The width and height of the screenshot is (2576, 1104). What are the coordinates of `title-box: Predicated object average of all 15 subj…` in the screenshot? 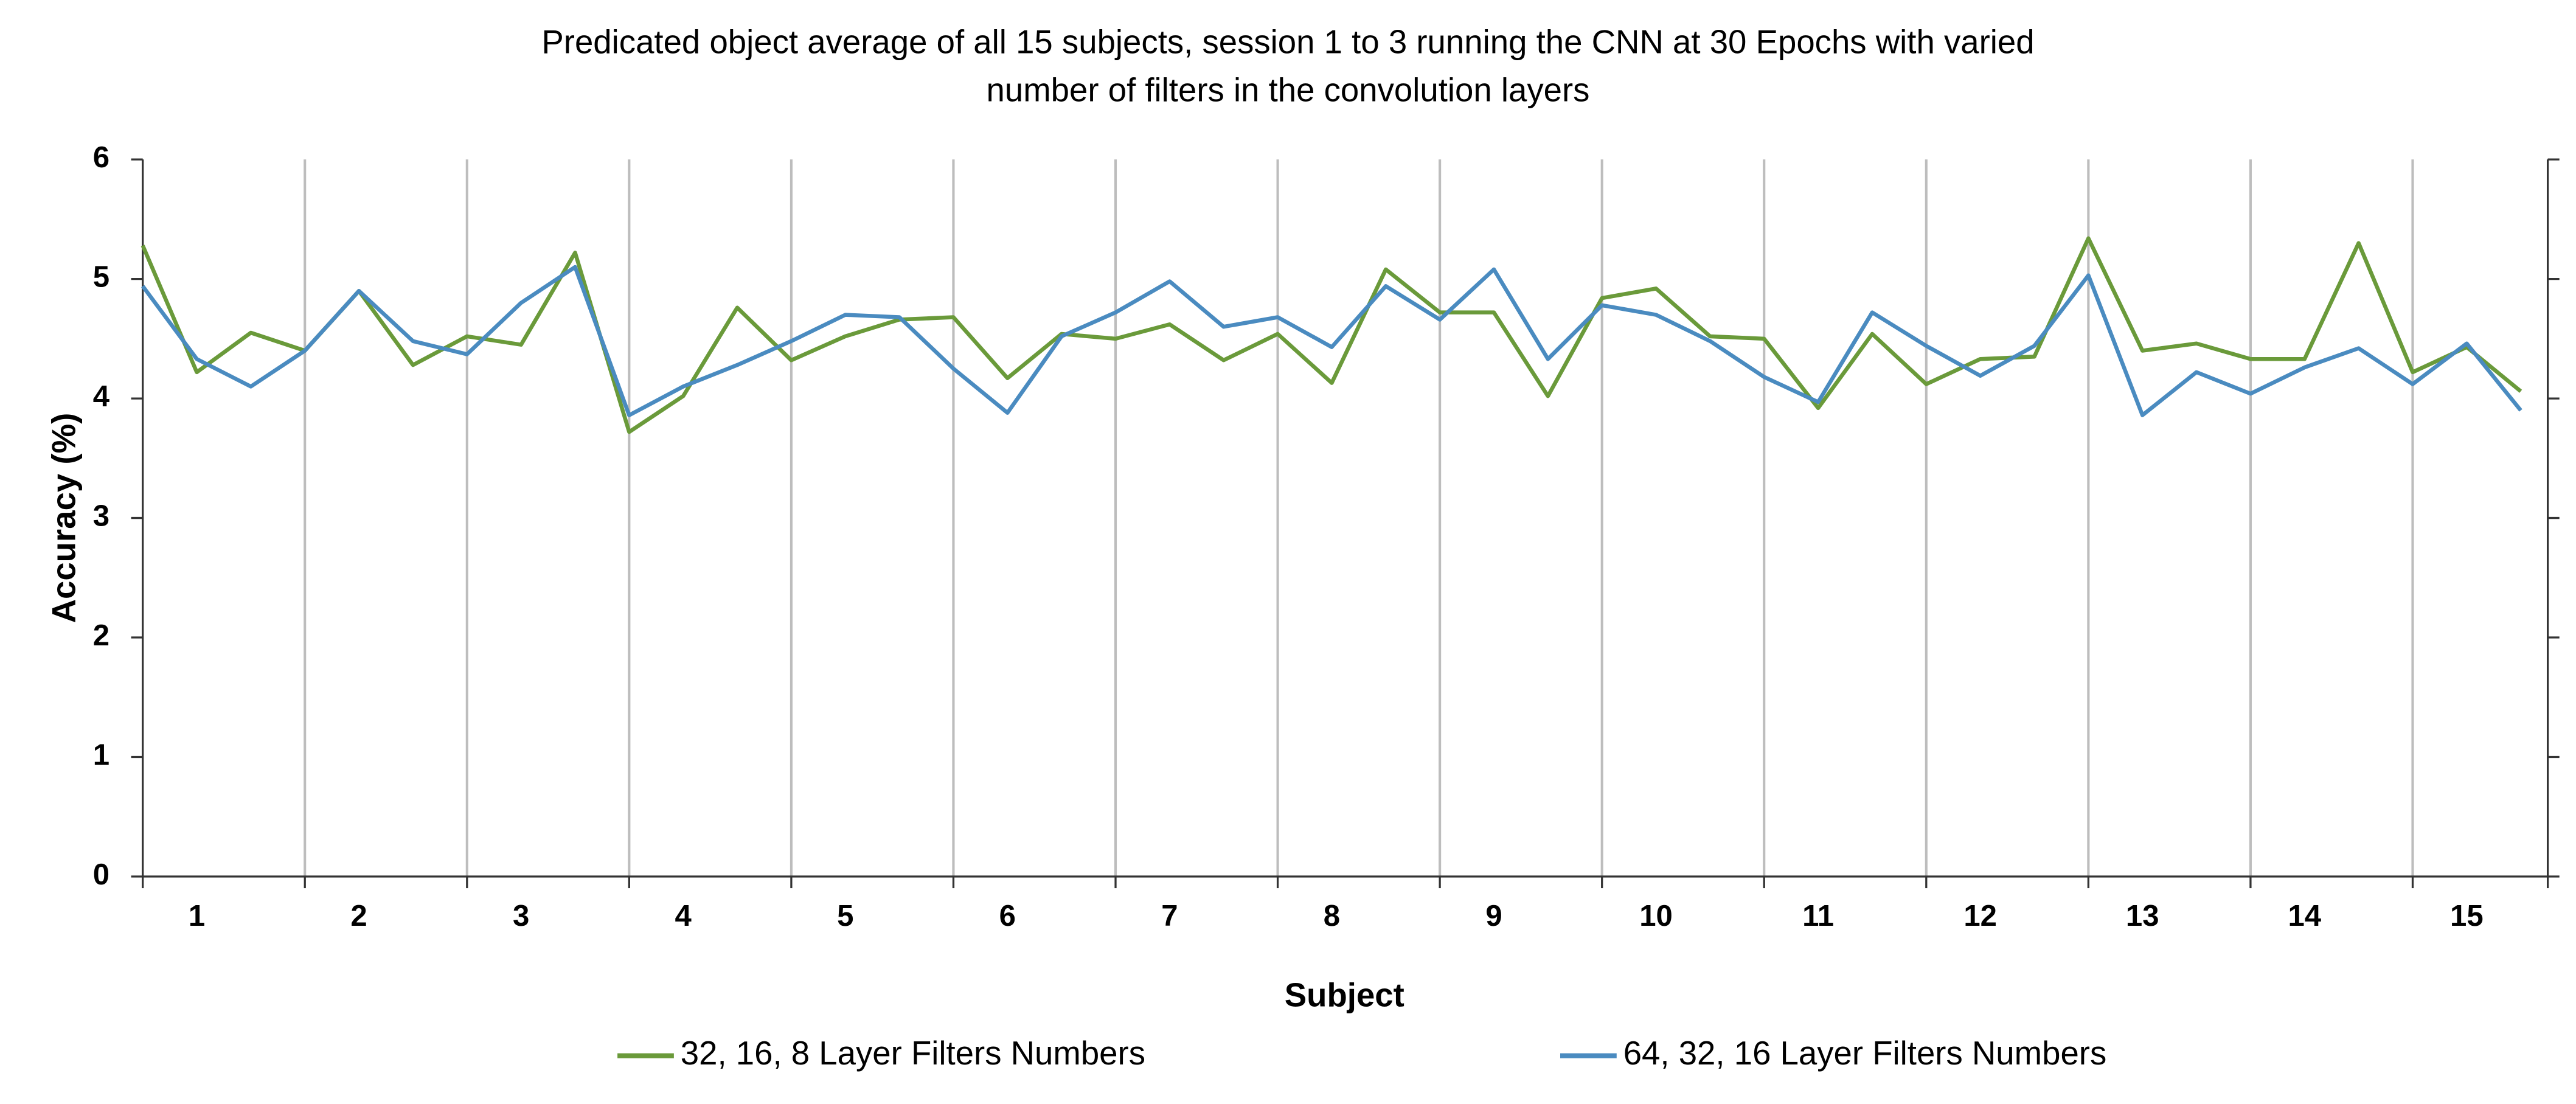 It's located at (1288, 67).